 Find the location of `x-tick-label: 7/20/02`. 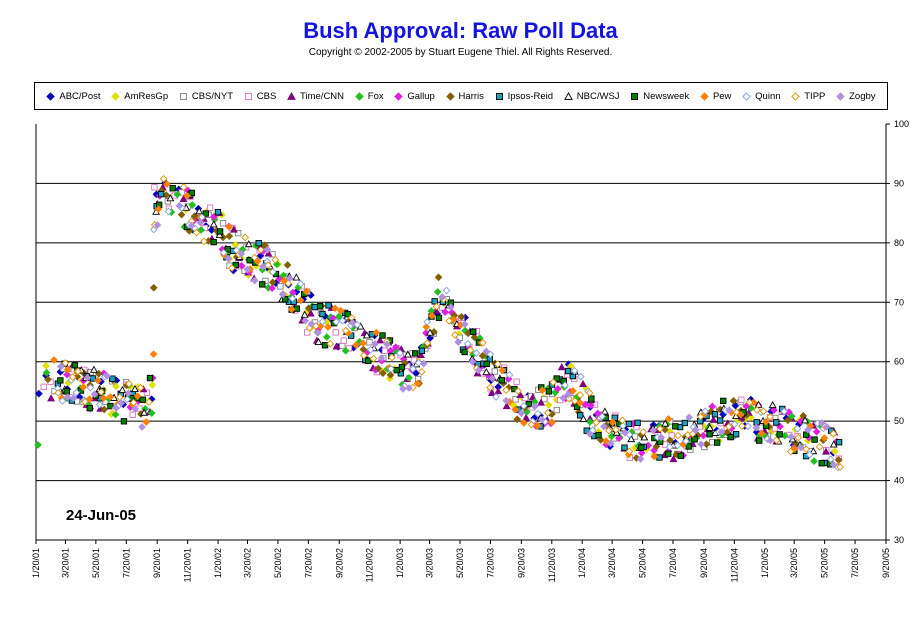

x-tick-label: 7/20/02 is located at coordinates (308, 563).